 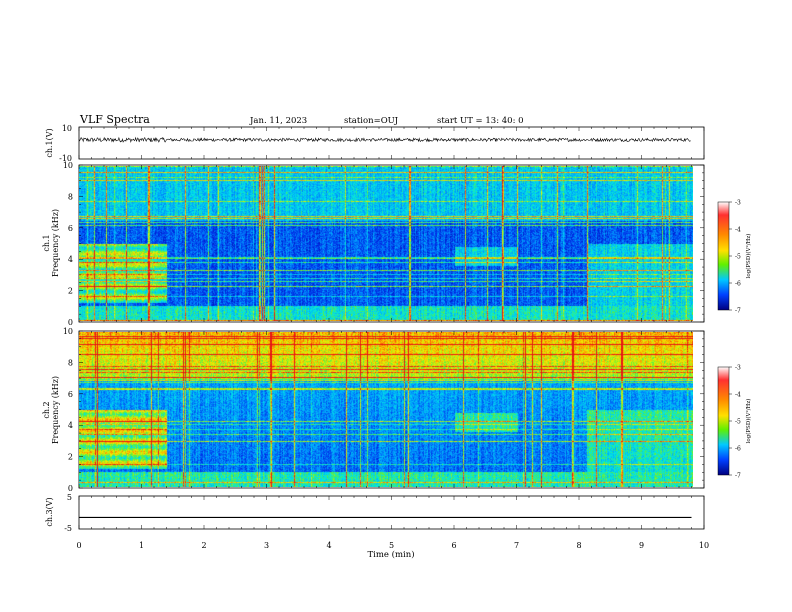 What do you see at coordinates (67, 128) in the screenshot?
I see `ch1-ytick-top: 10` at bounding box center [67, 128].